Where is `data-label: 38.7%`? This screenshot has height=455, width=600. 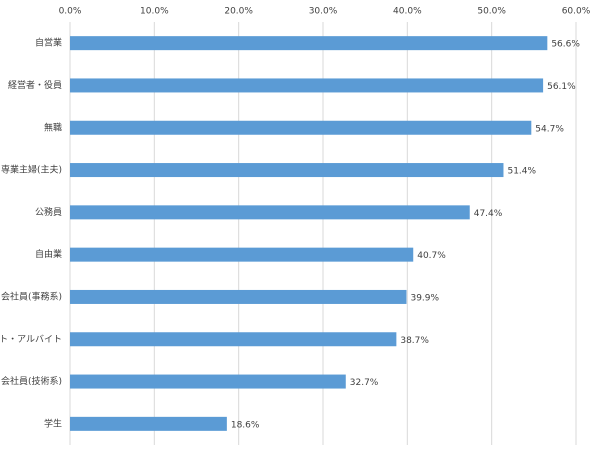 data-label: 38.7% is located at coordinates (414, 341).